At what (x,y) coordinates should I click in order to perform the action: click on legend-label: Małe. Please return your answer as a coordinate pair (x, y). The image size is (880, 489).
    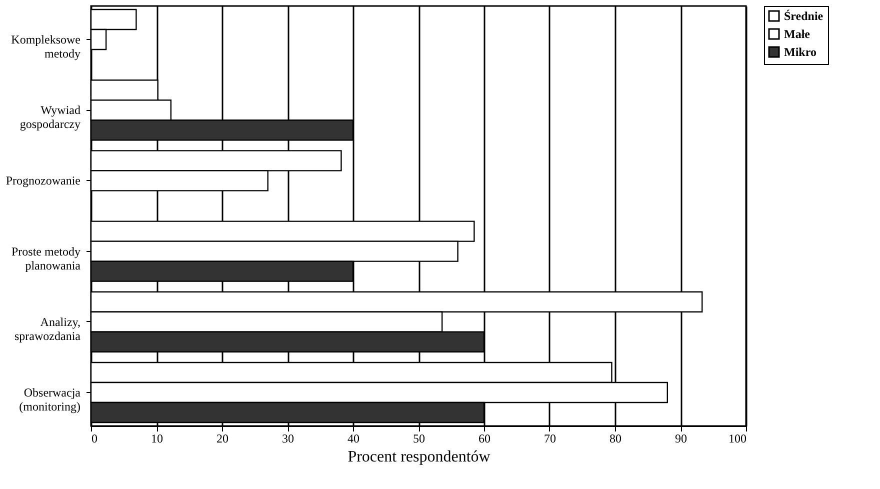
    Looking at the image, I should click on (797, 34).